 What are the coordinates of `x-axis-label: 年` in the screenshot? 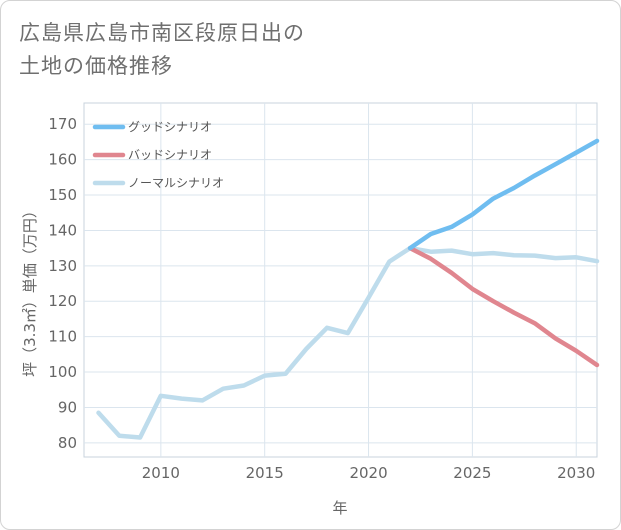 It's located at (339, 508).